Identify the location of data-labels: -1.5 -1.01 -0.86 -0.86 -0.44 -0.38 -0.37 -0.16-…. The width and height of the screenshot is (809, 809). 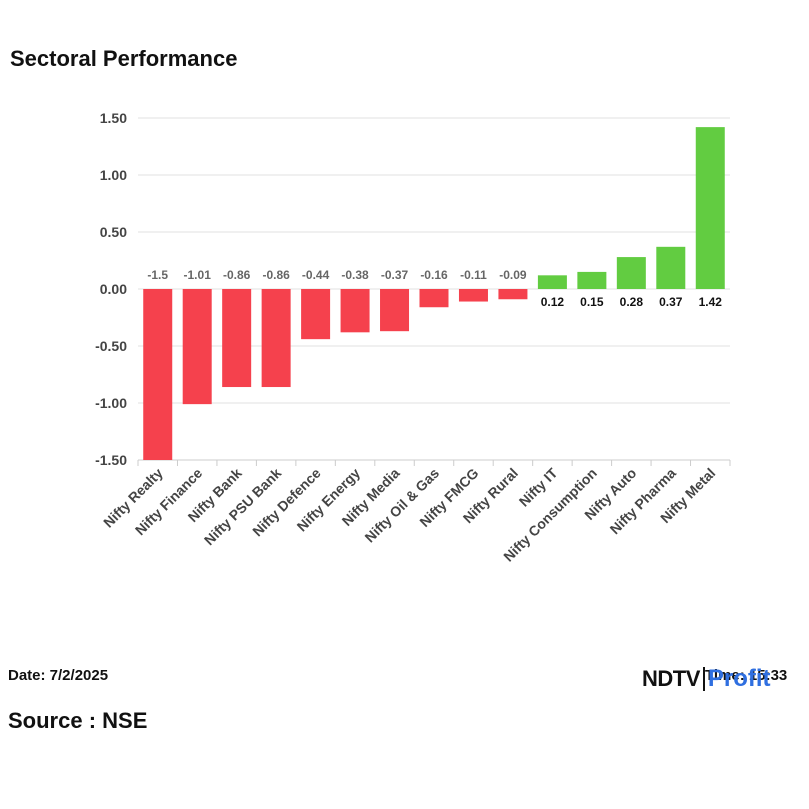
(434, 288).